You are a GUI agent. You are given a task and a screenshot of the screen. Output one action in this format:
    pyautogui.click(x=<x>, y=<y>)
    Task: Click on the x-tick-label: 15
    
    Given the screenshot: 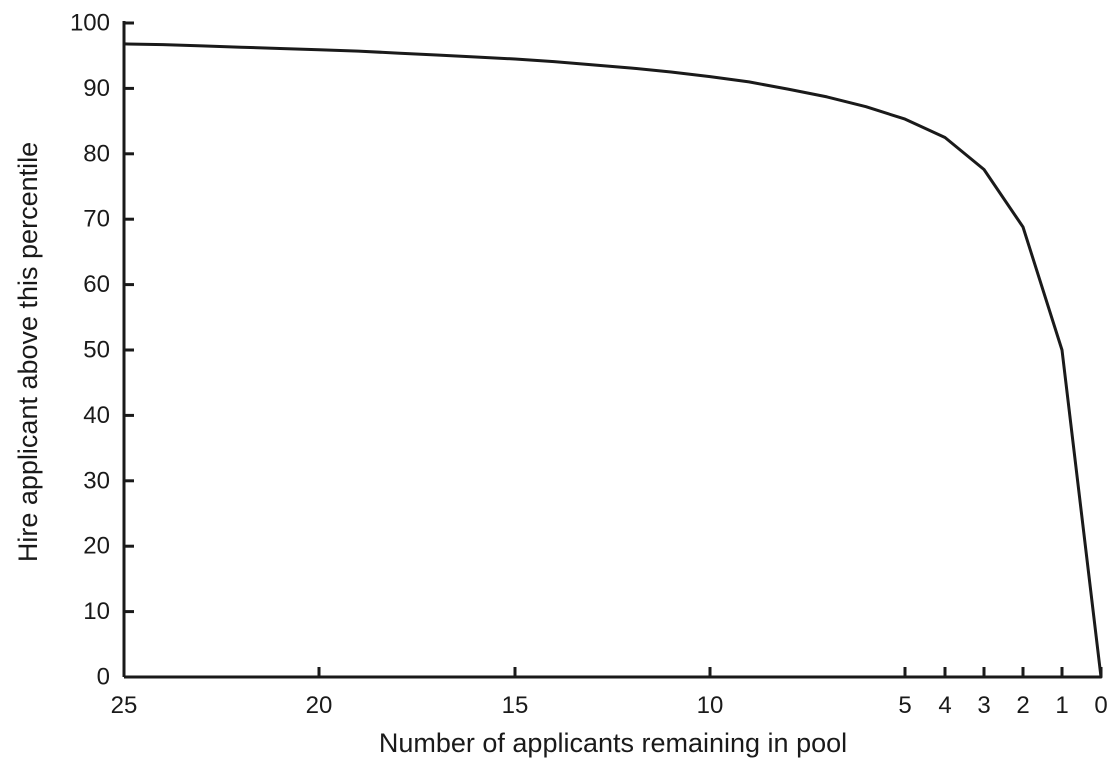 What is the action you would take?
    pyautogui.click(x=515, y=705)
    